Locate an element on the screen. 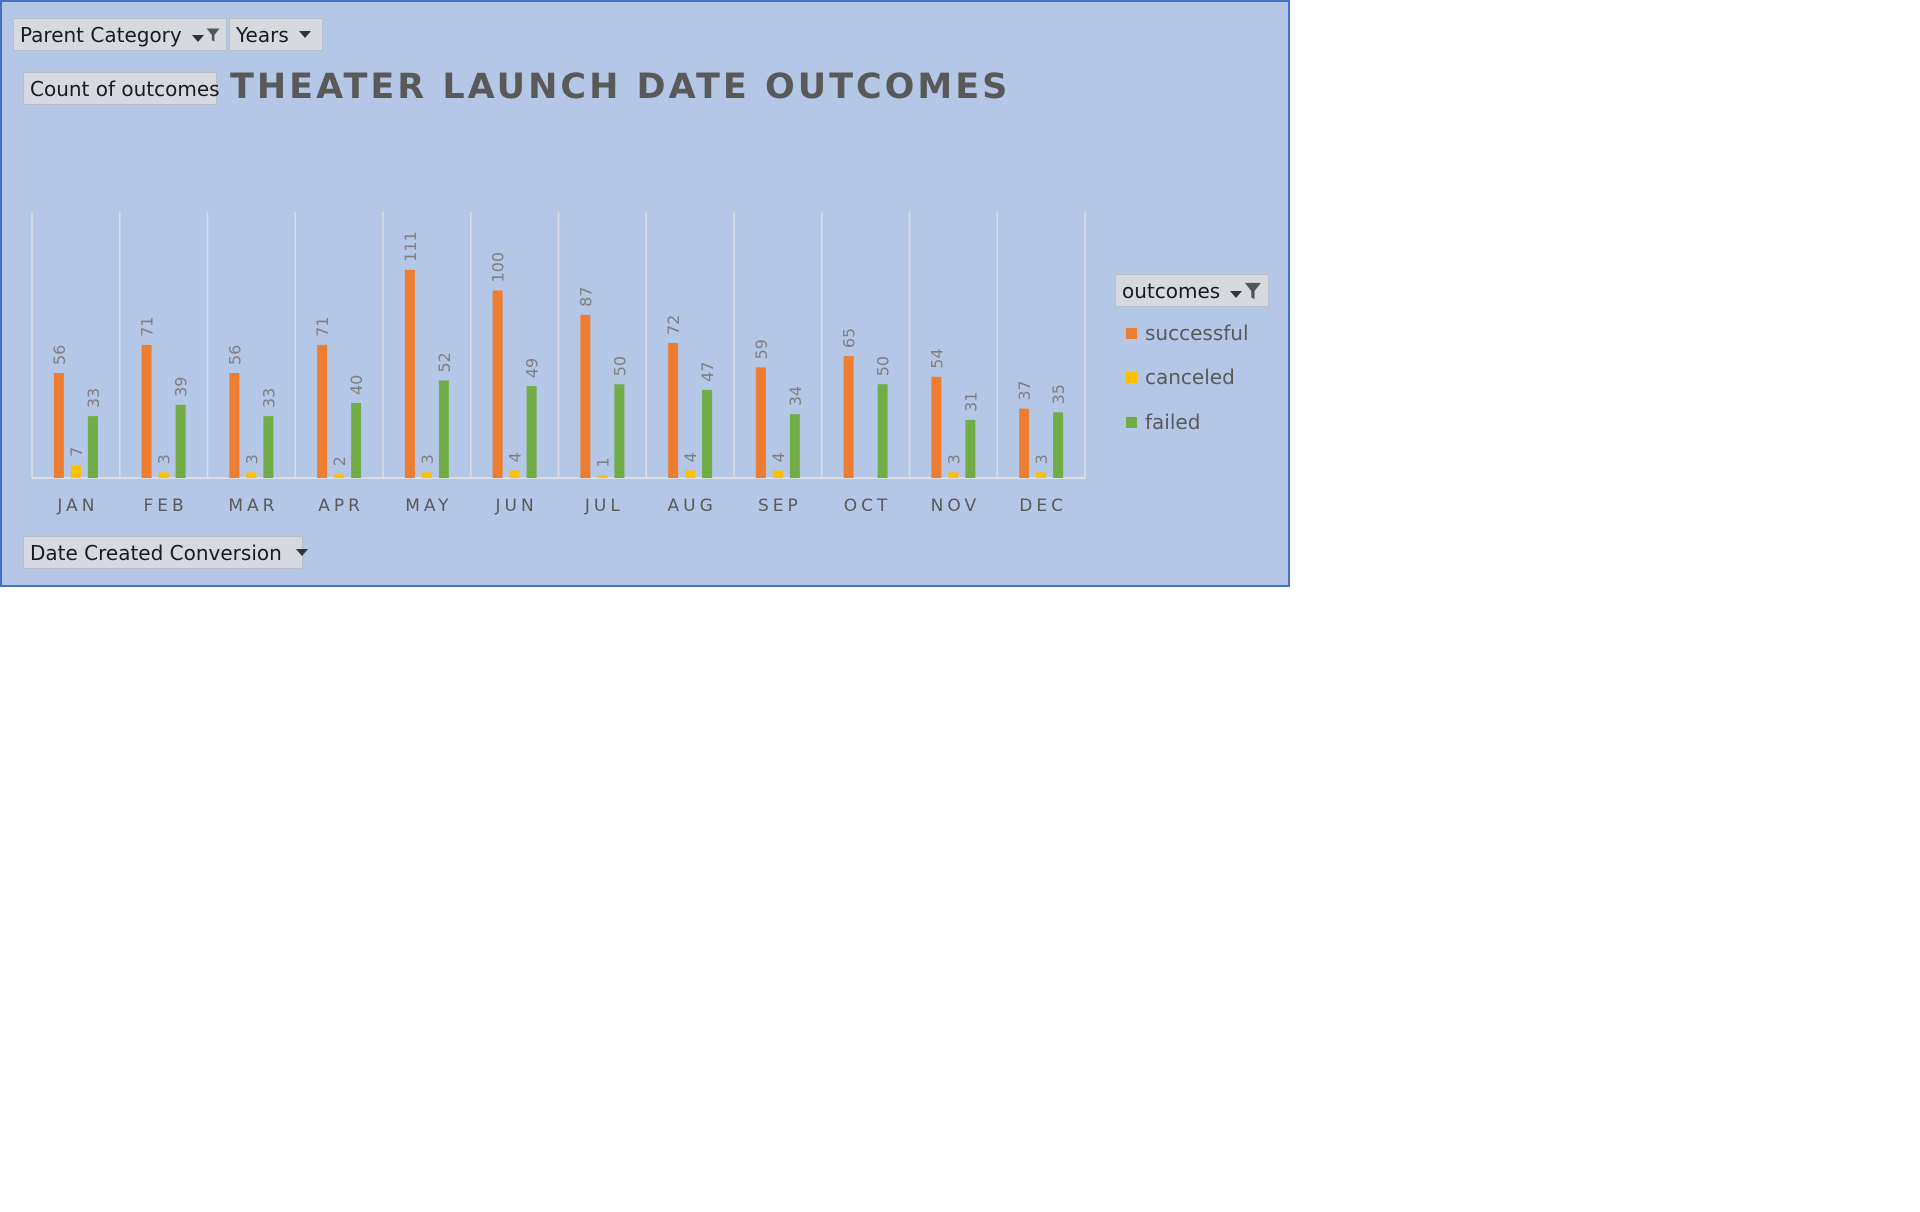 The image size is (1920, 1212). bar-failed-may is located at coordinates (443, 429).